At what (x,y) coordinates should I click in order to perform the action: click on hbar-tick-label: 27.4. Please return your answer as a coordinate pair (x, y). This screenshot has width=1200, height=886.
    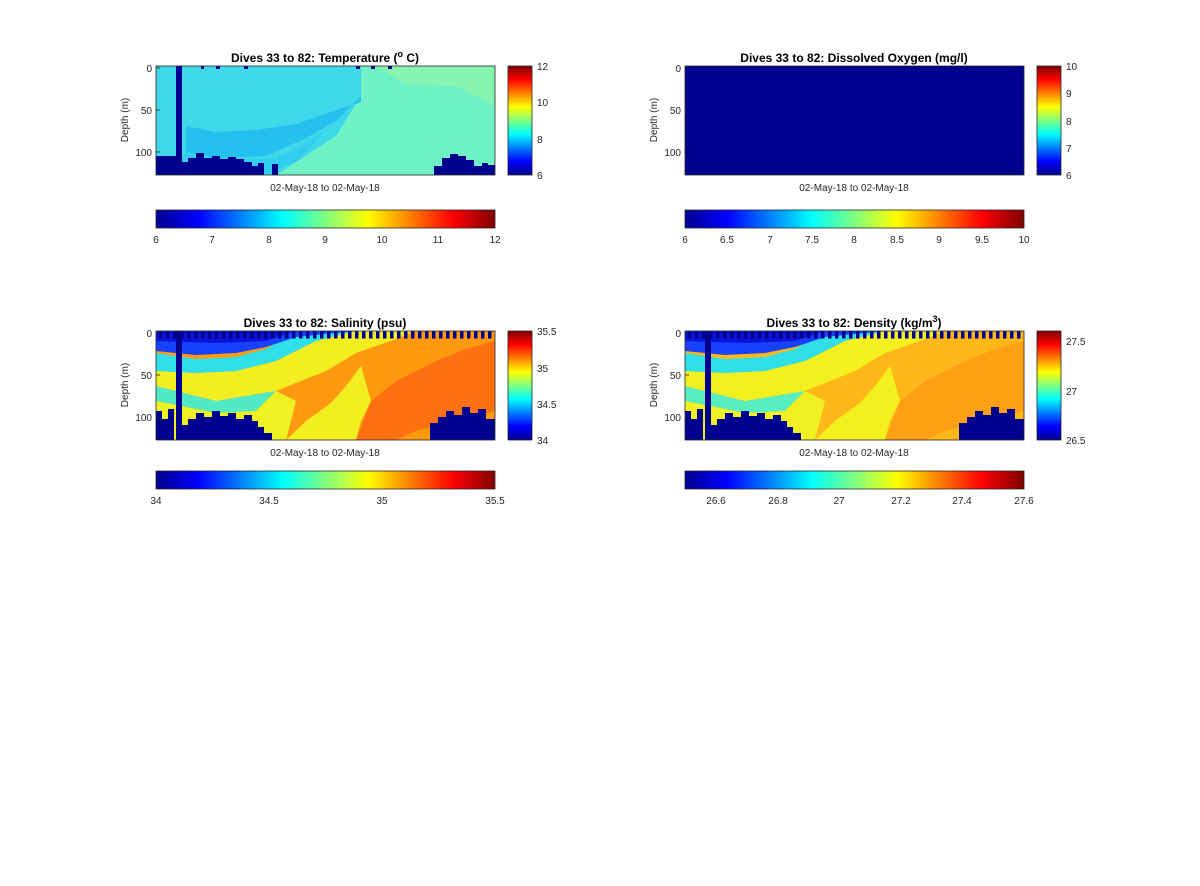
    Looking at the image, I should click on (962, 501).